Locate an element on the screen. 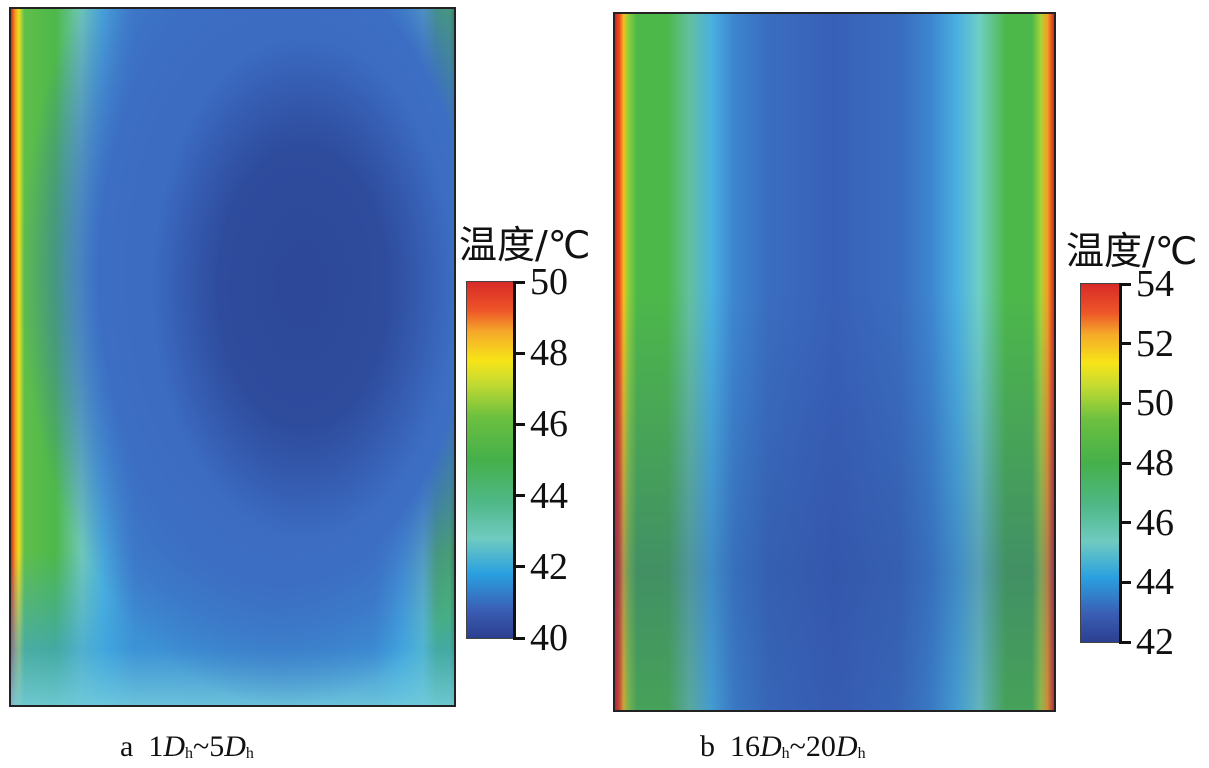 The image size is (1209, 768). caption-b: b 16Dh~20Dh is located at coordinates (783, 747).